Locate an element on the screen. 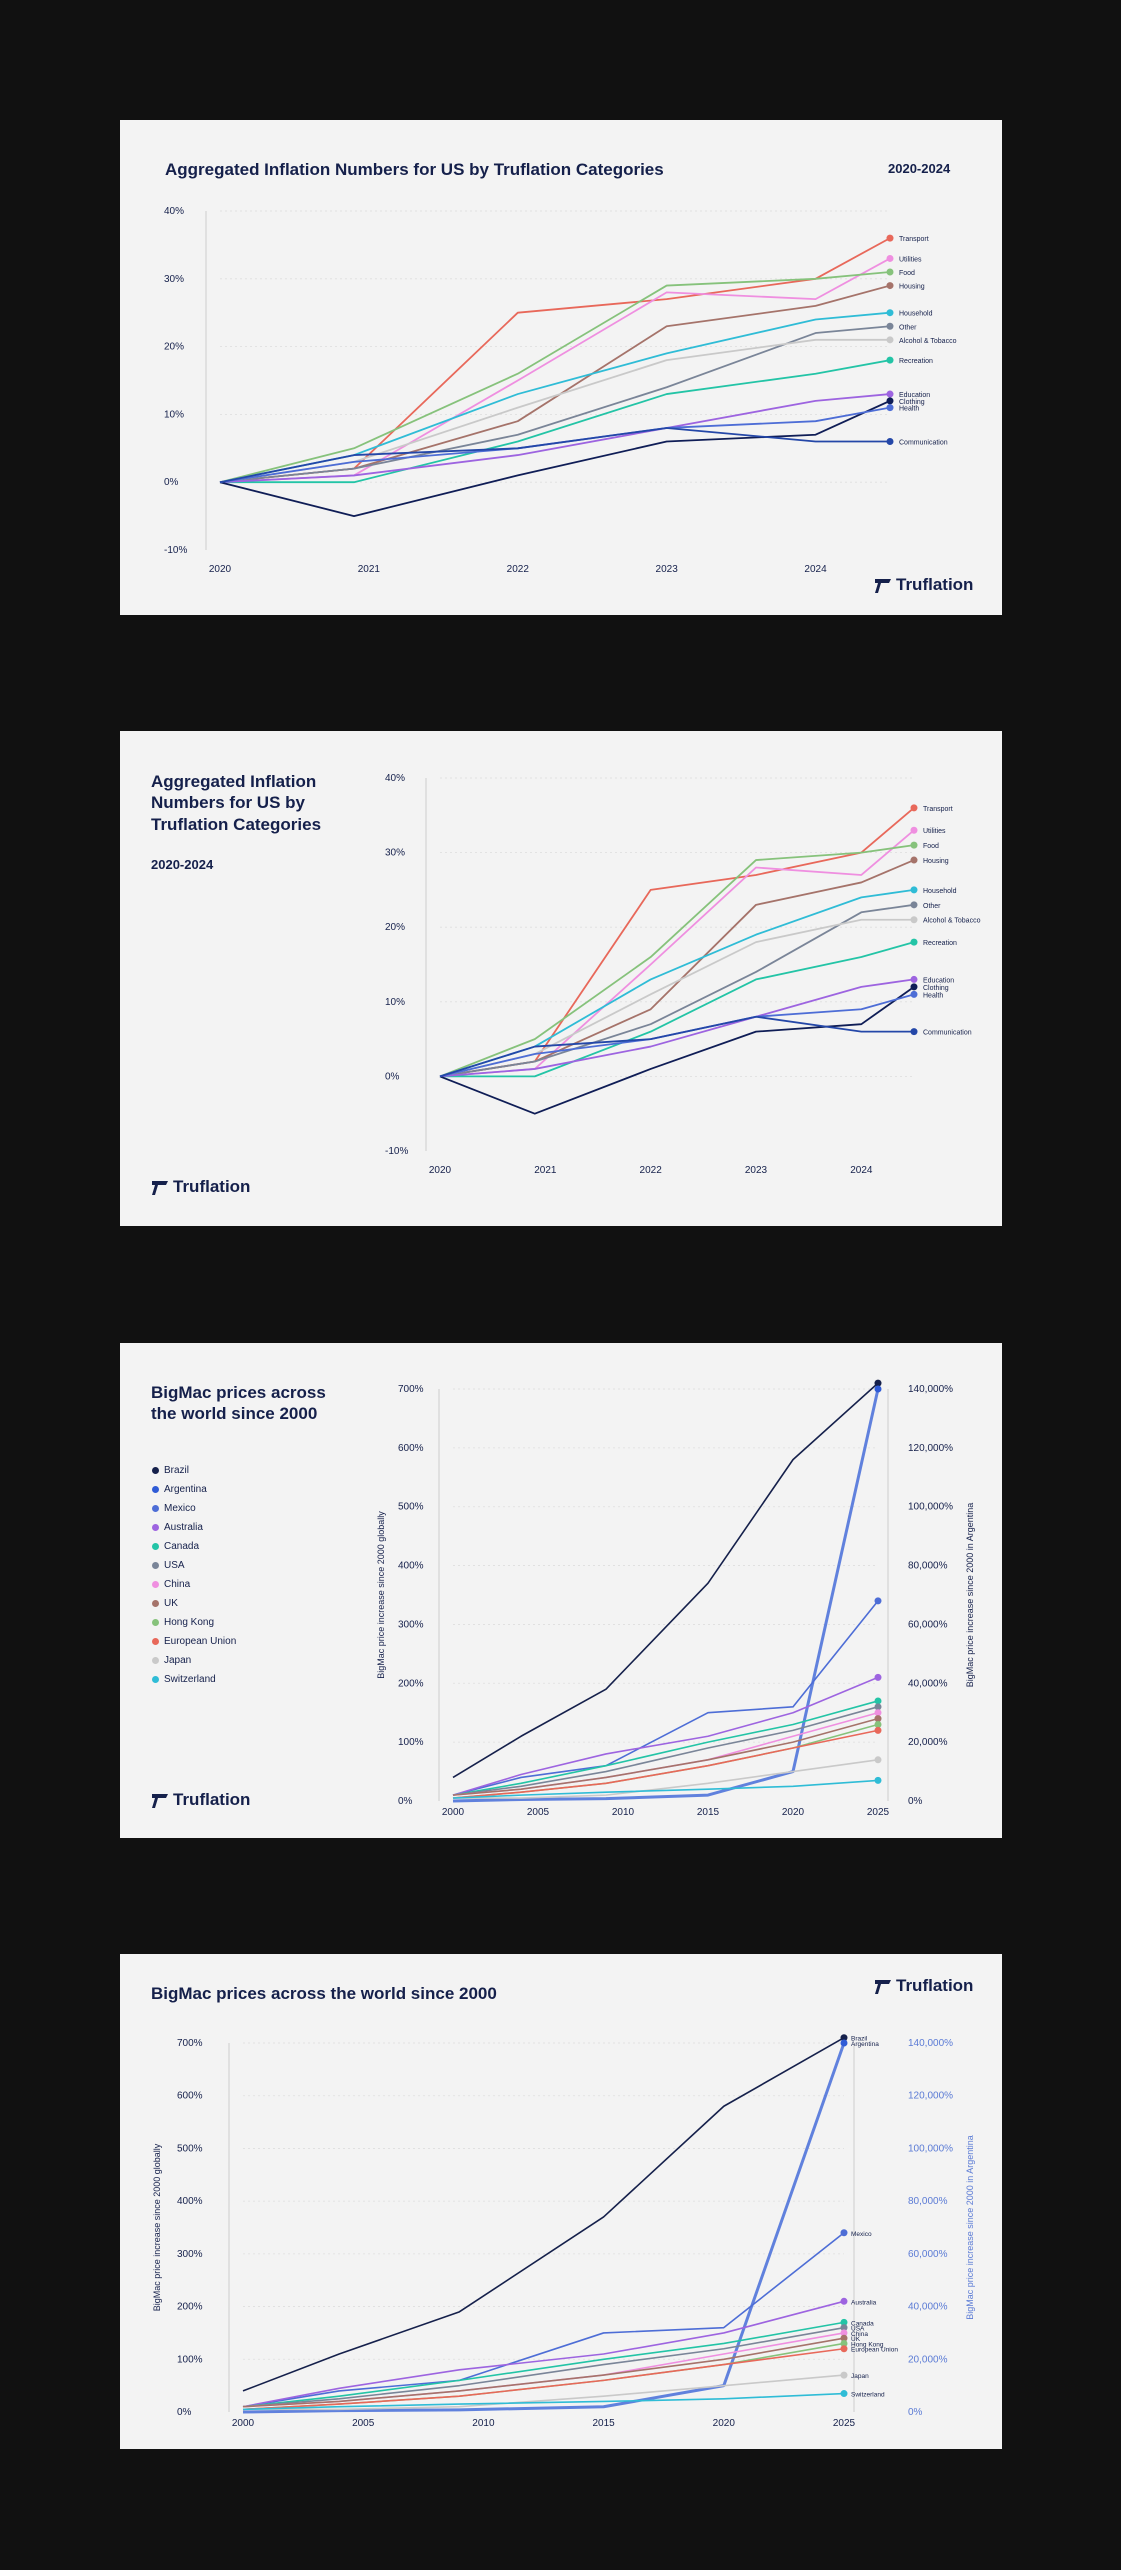 Image resolution: width=1121 pixels, height=2570 pixels. series-label-usa: USA is located at coordinates (858, 2329).